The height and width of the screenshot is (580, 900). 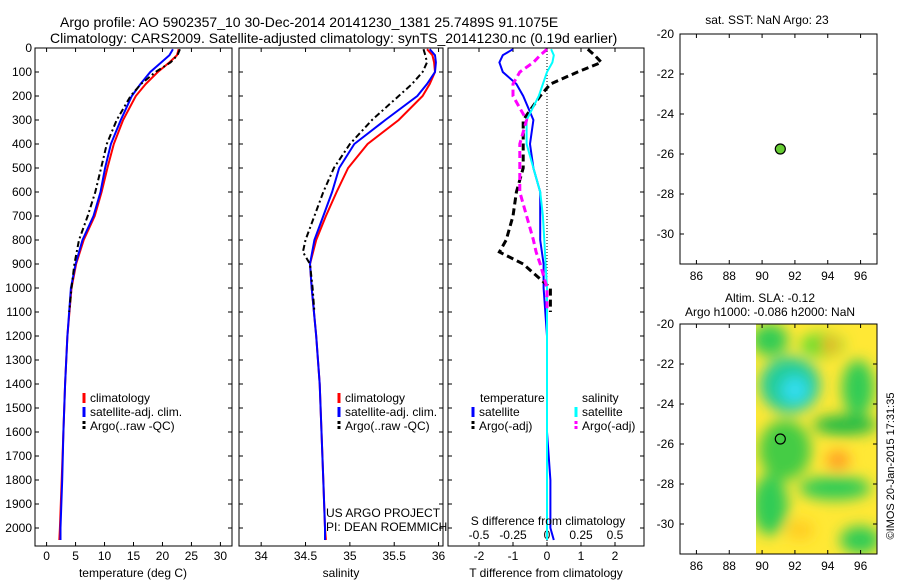 What do you see at coordinates (22, 216) in the screenshot?
I see `depth-tick-label: 700` at bounding box center [22, 216].